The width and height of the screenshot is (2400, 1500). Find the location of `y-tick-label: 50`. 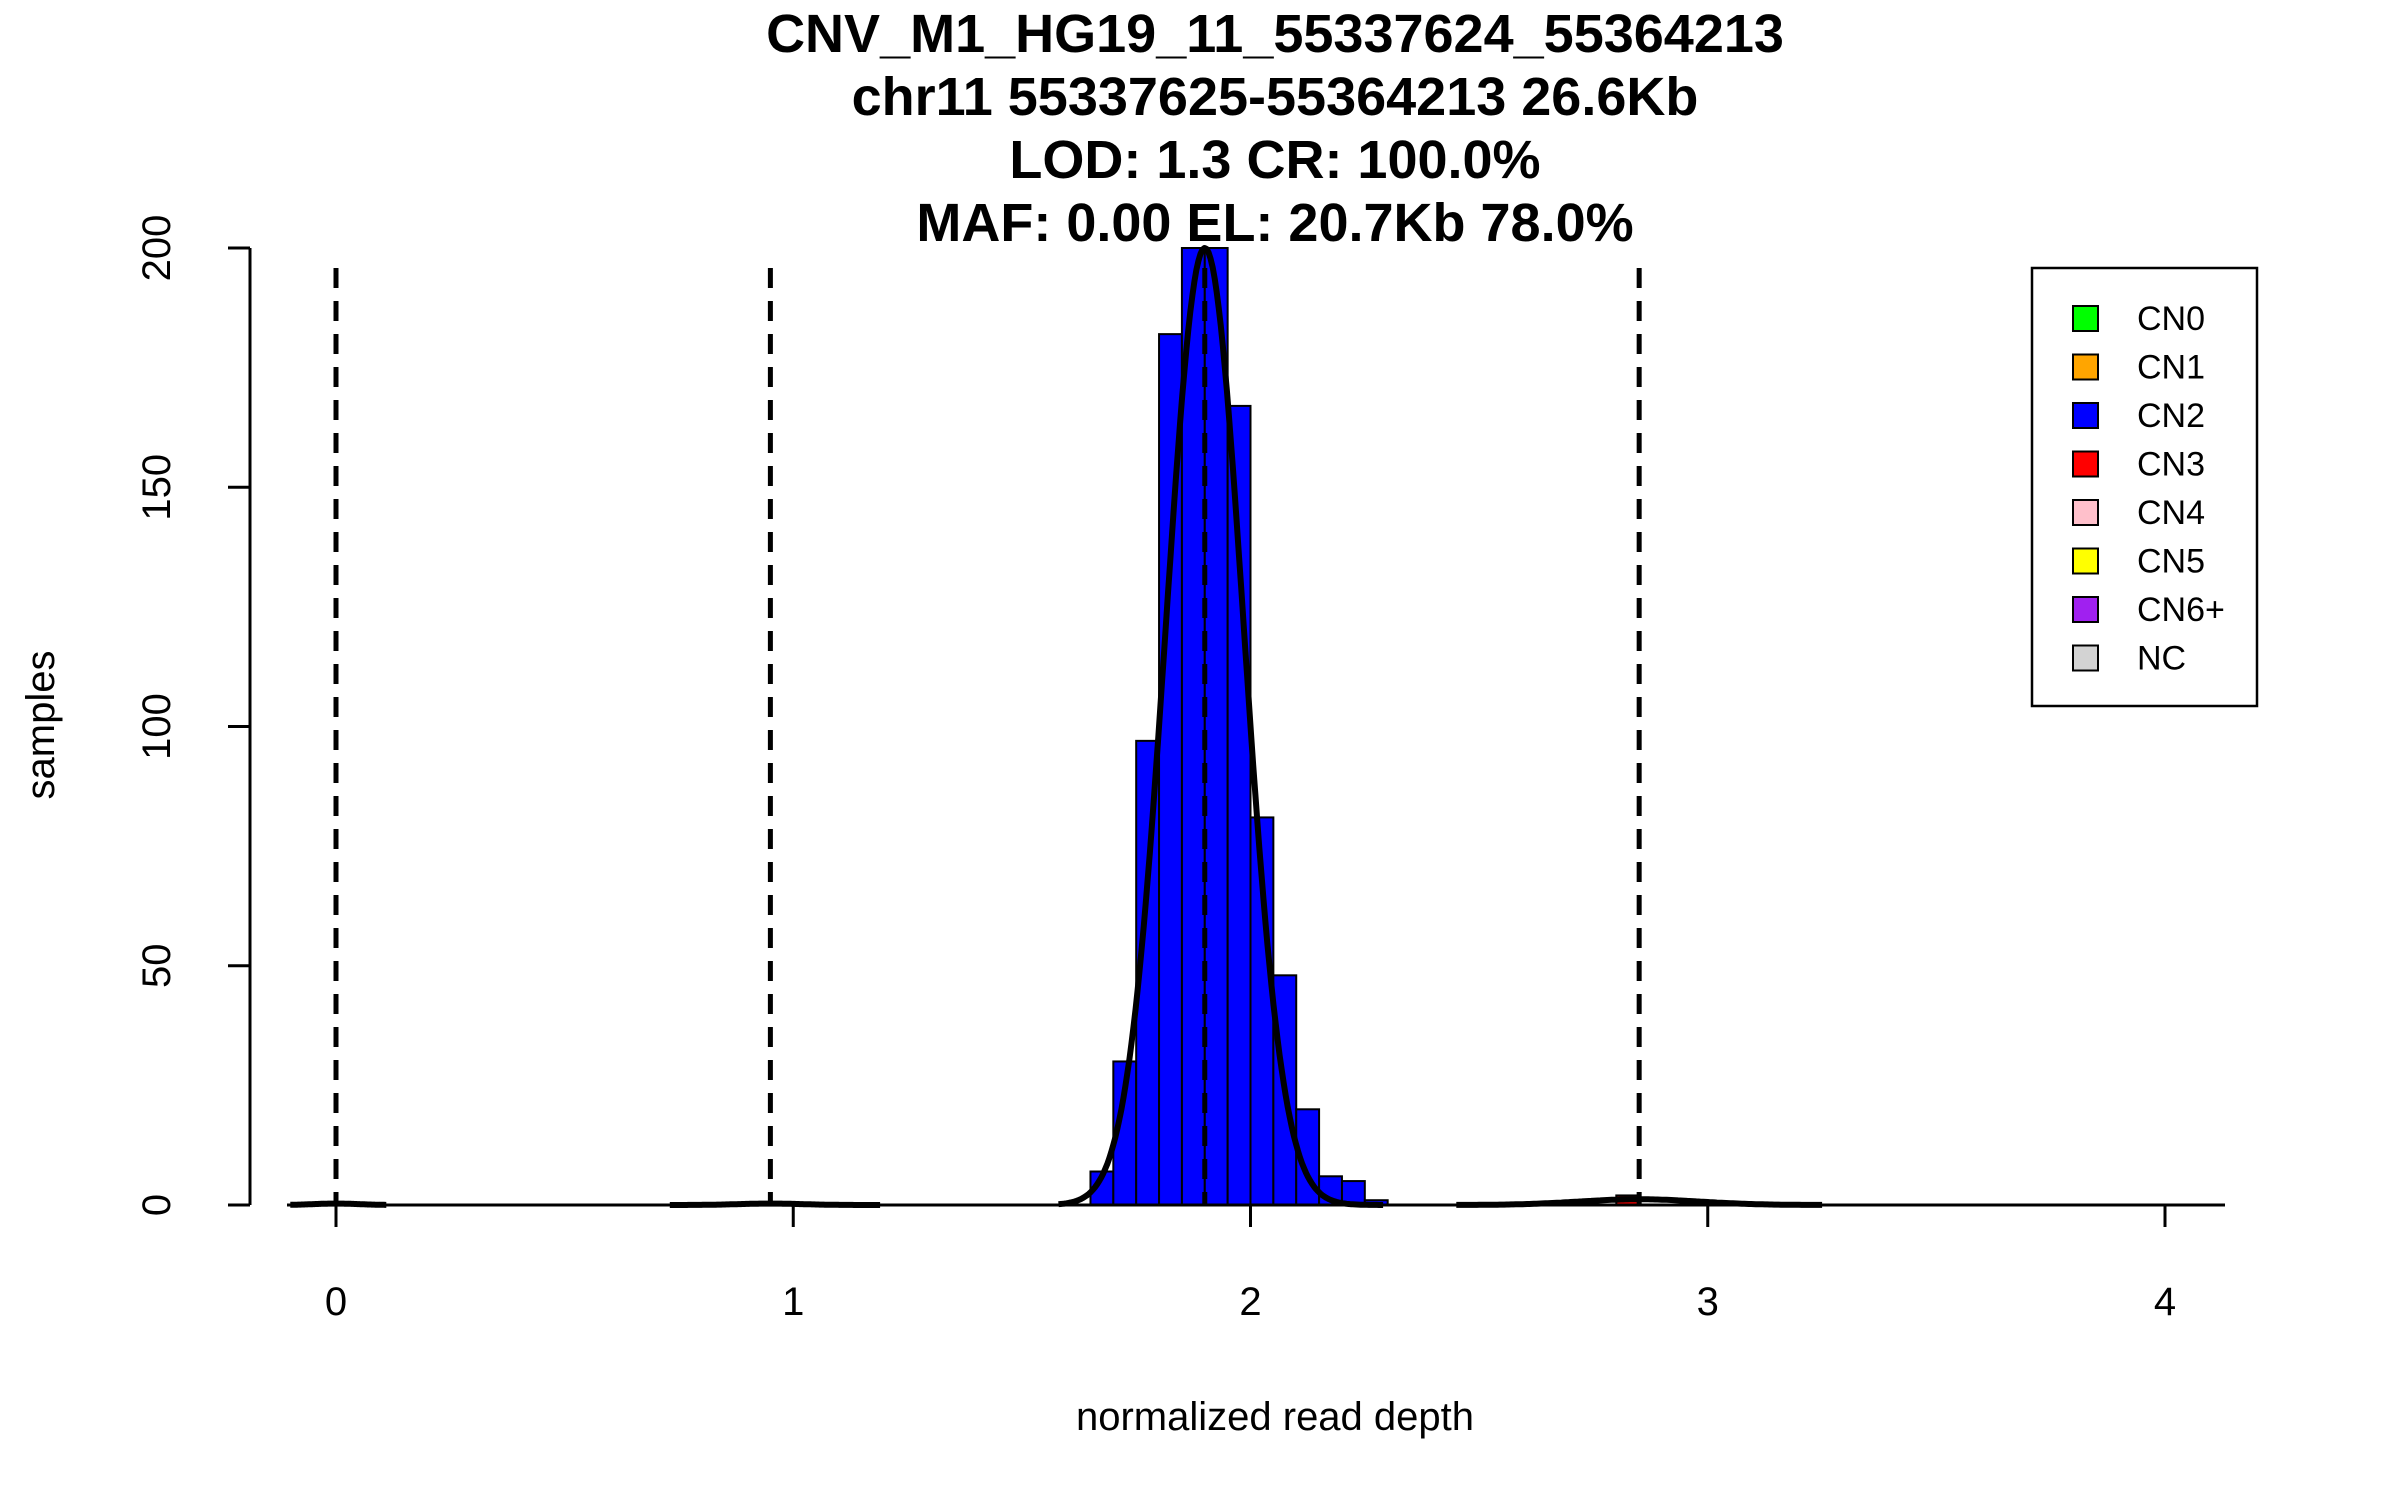

y-tick-label: 50 is located at coordinates (157, 966).